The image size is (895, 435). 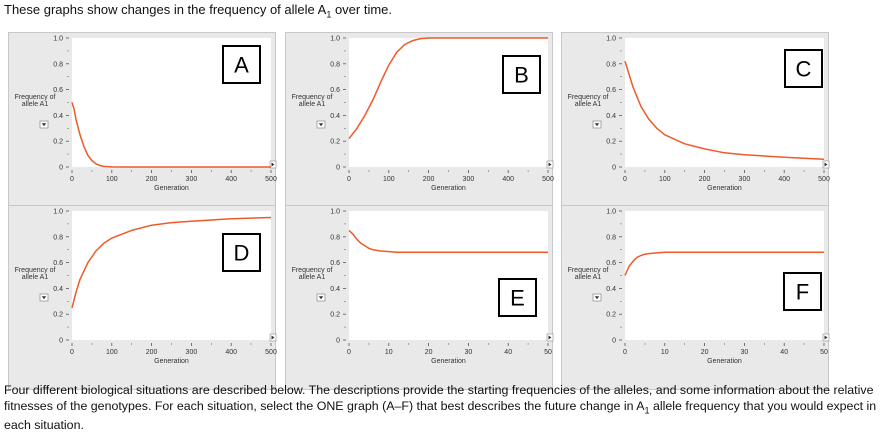 What do you see at coordinates (611, 90) in the screenshot?
I see `ytick-label-c: 0.6` at bounding box center [611, 90].